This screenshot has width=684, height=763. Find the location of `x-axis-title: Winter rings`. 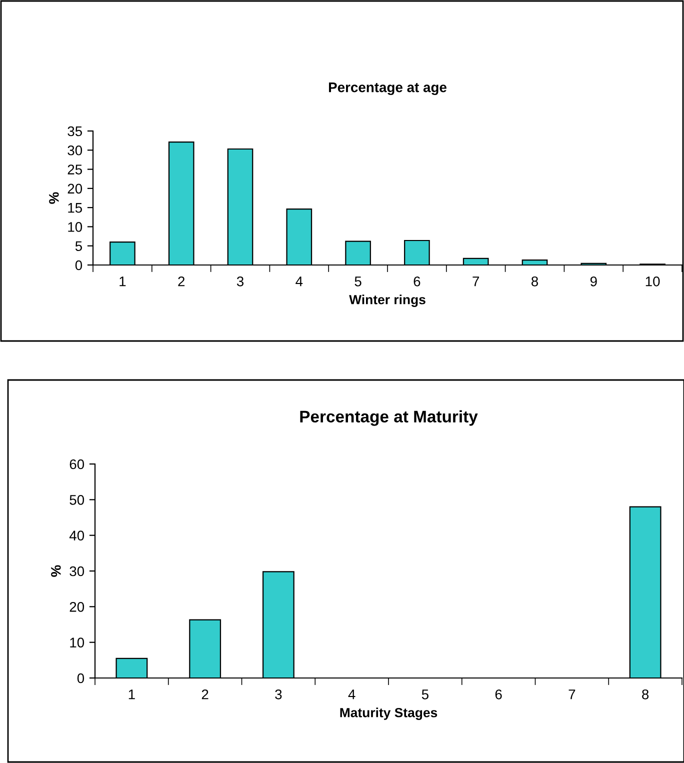

x-axis-title: Winter rings is located at coordinates (387, 300).